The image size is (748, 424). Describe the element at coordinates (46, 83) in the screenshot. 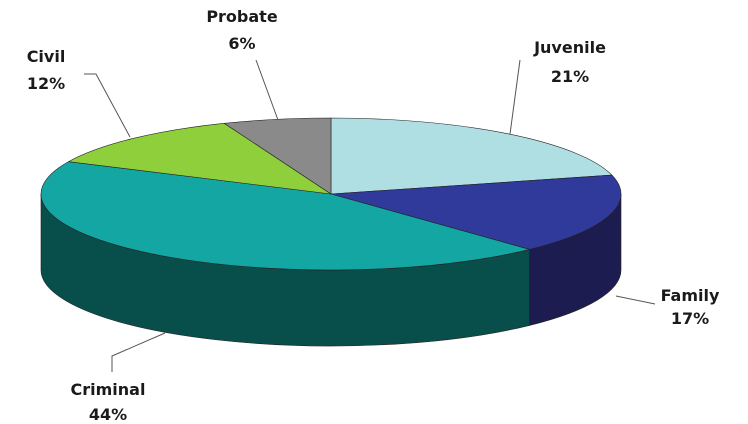

I see `slice-percent-civil: 12%` at that location.